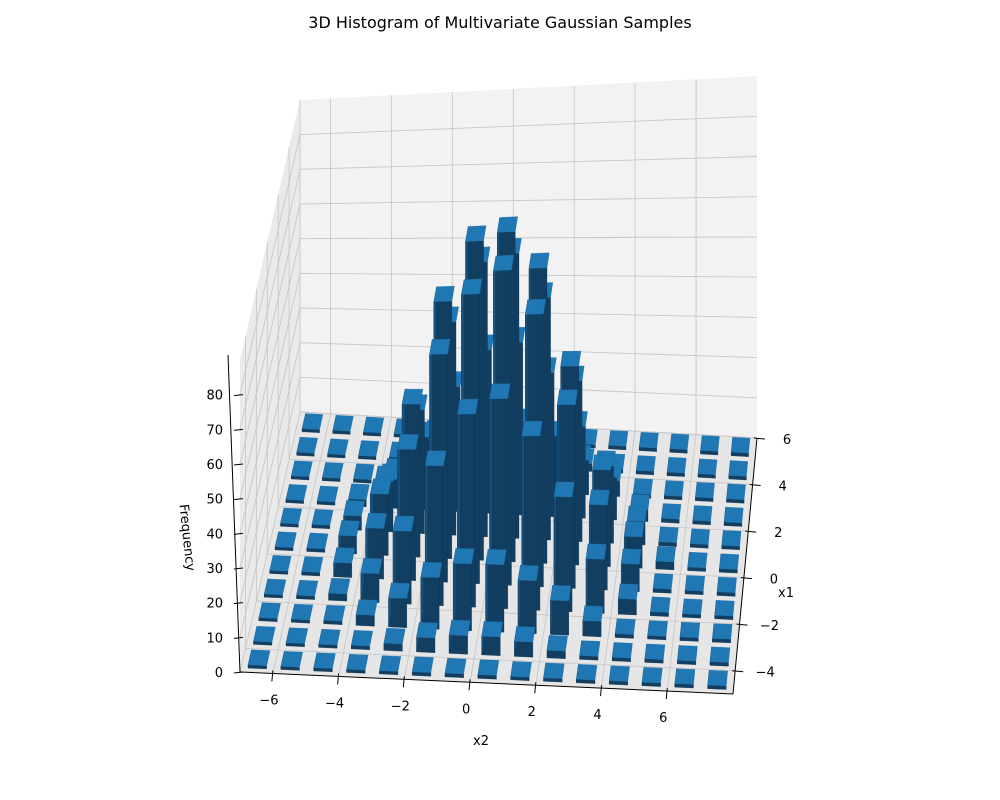 This screenshot has width=1000, height=800. Describe the element at coordinates (214, 534) in the screenshot. I see `z-tick-label: 40` at that location.